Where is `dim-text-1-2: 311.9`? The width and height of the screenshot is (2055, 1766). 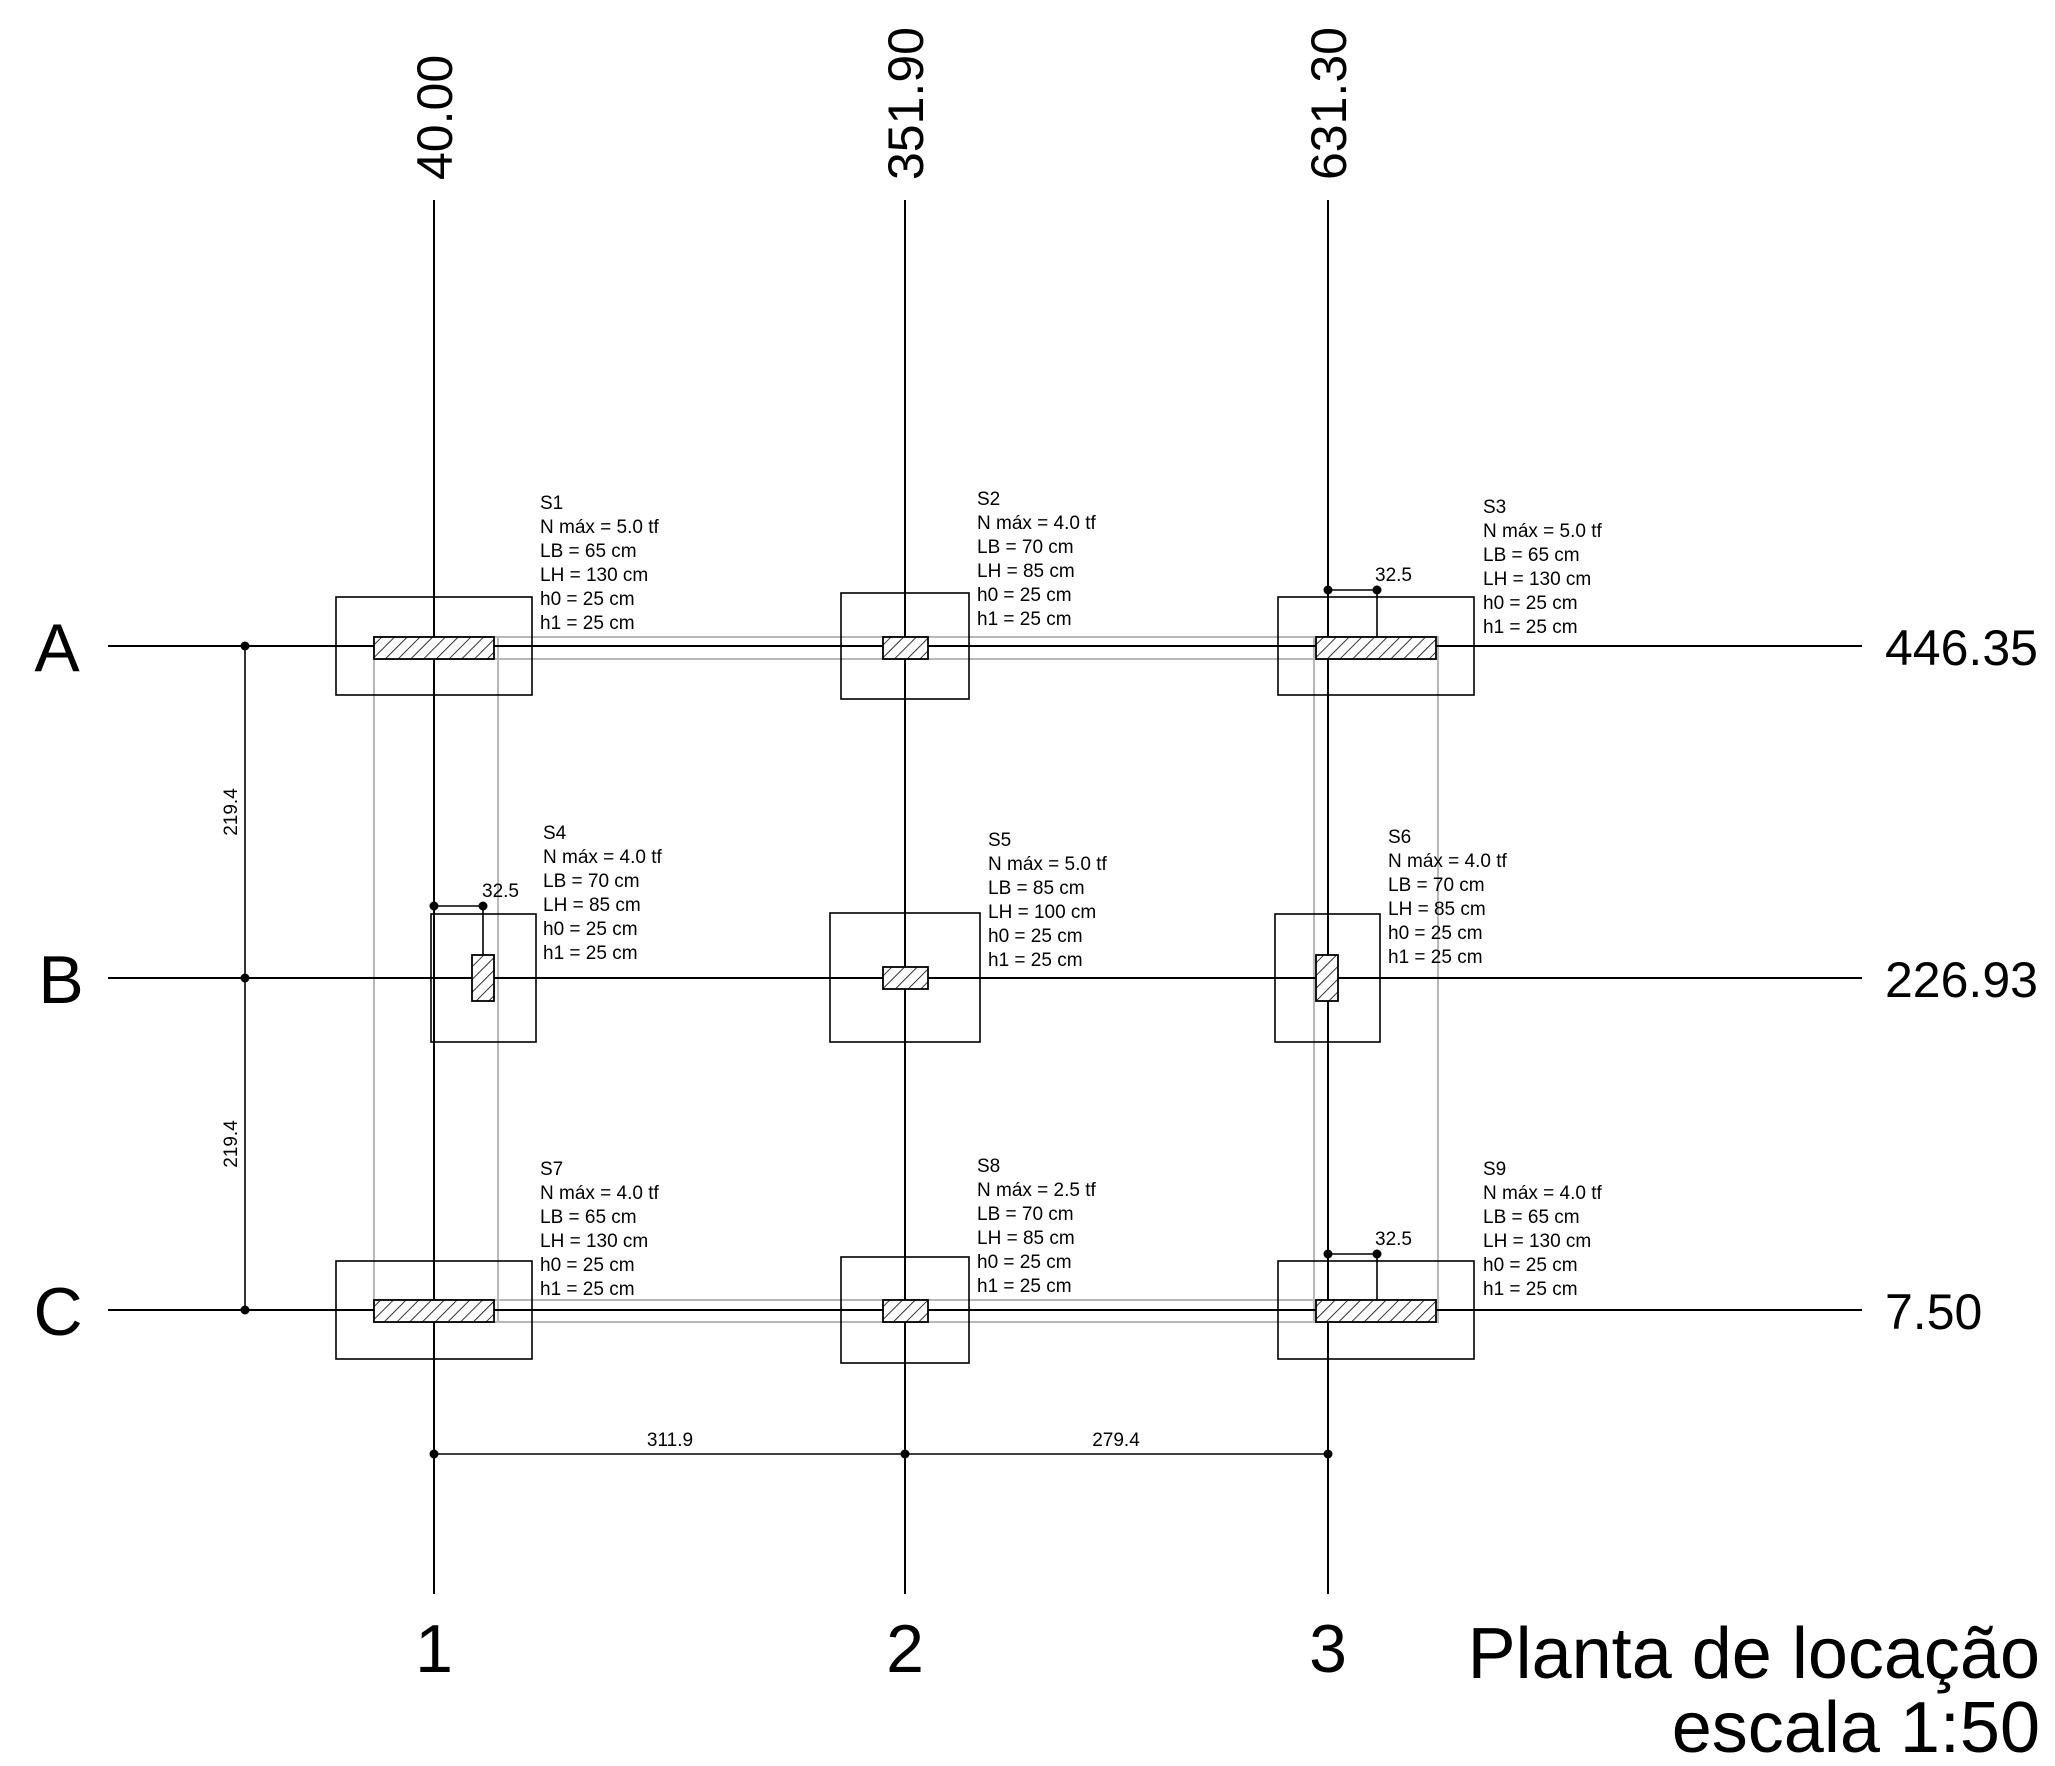
dim-text-1-2: 311.9 is located at coordinates (670, 1440).